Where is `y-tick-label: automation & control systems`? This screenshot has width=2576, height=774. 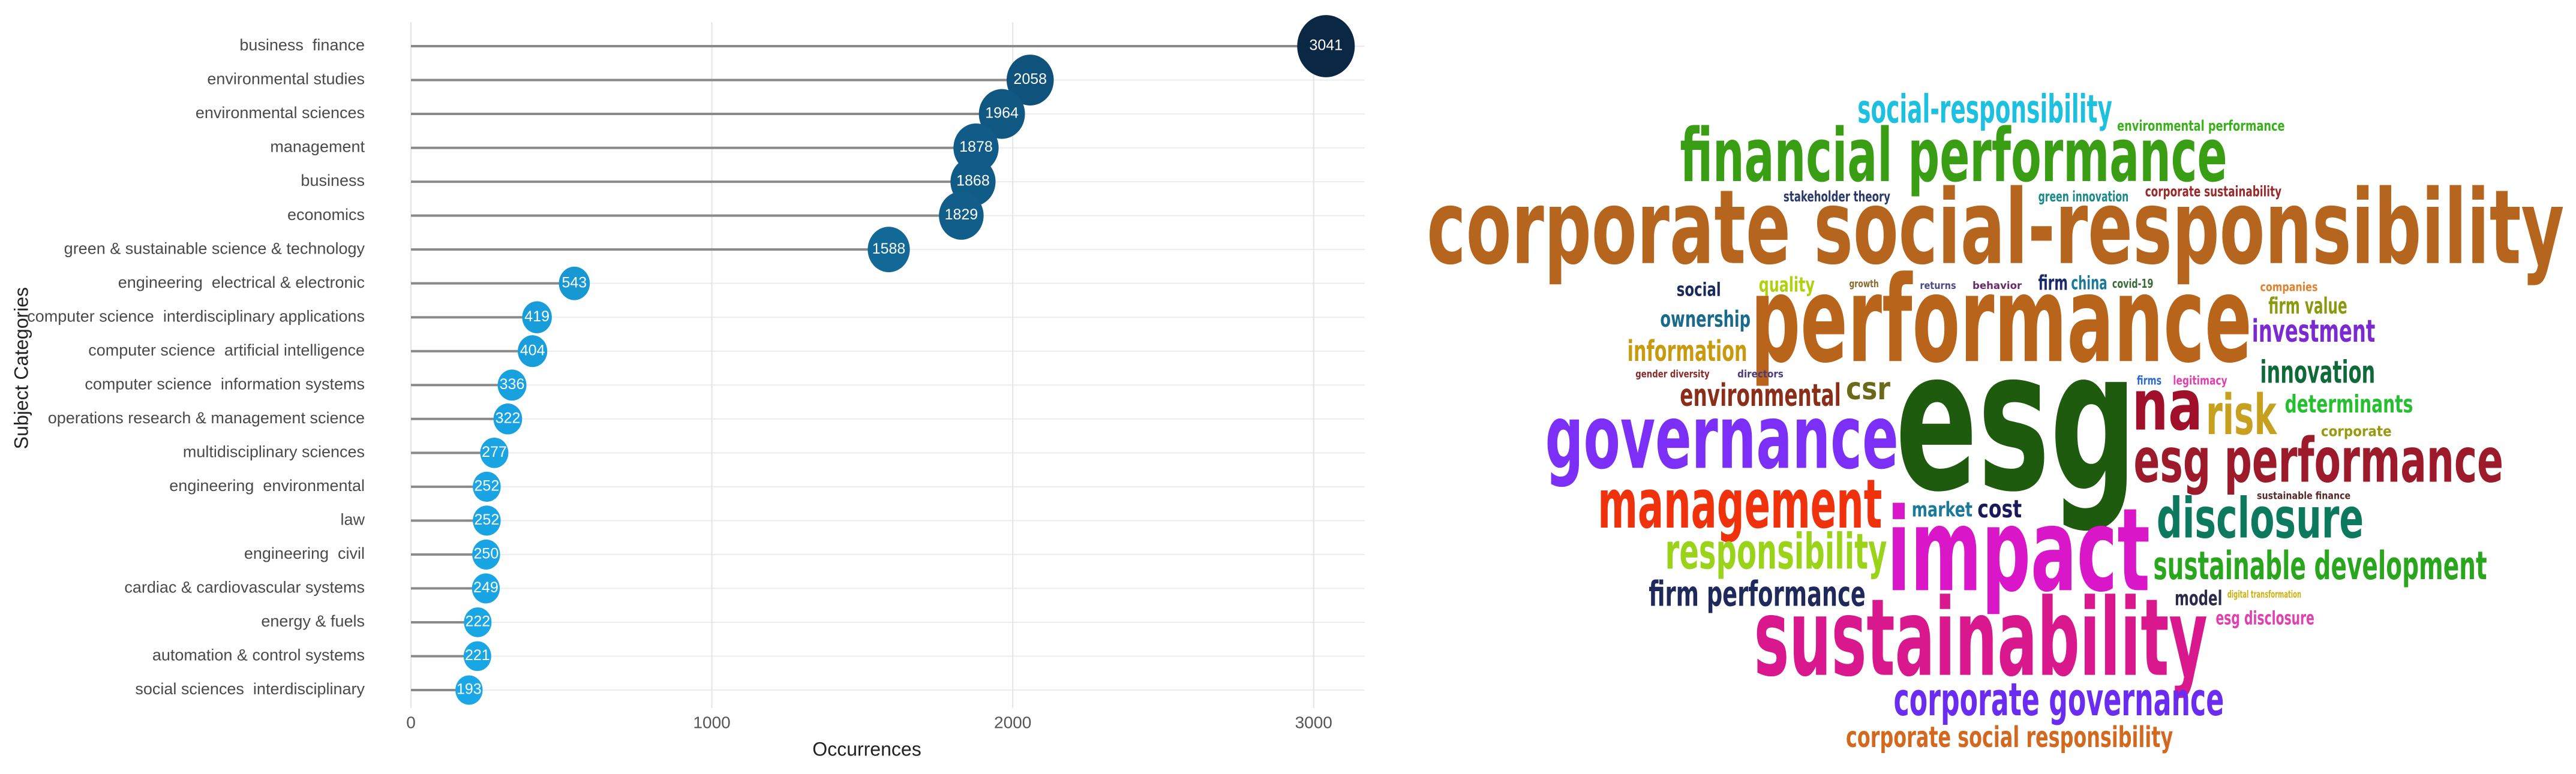
y-tick-label: automation & control systems is located at coordinates (258, 655).